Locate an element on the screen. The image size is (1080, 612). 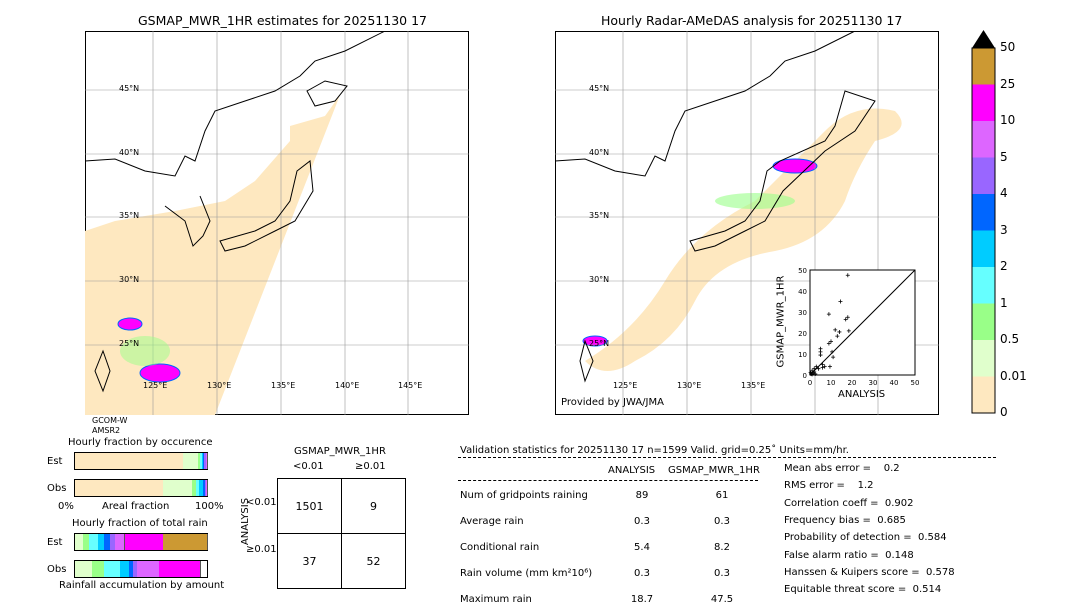
occ-obs-label: Obs is located at coordinates (57, 488).